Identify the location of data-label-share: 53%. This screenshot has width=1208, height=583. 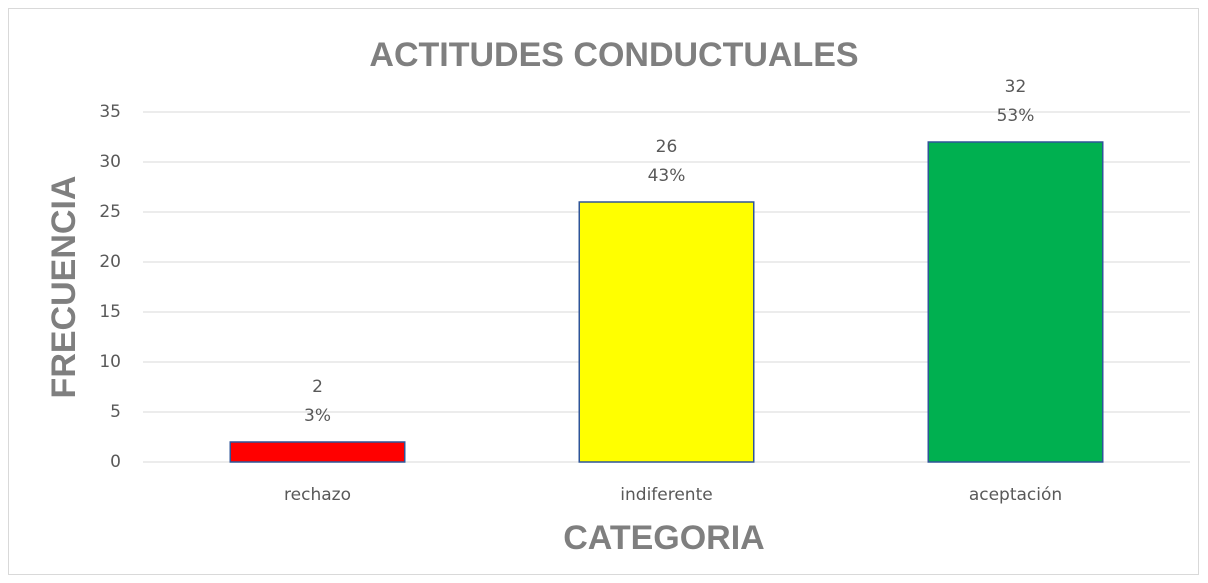
(1016, 116).